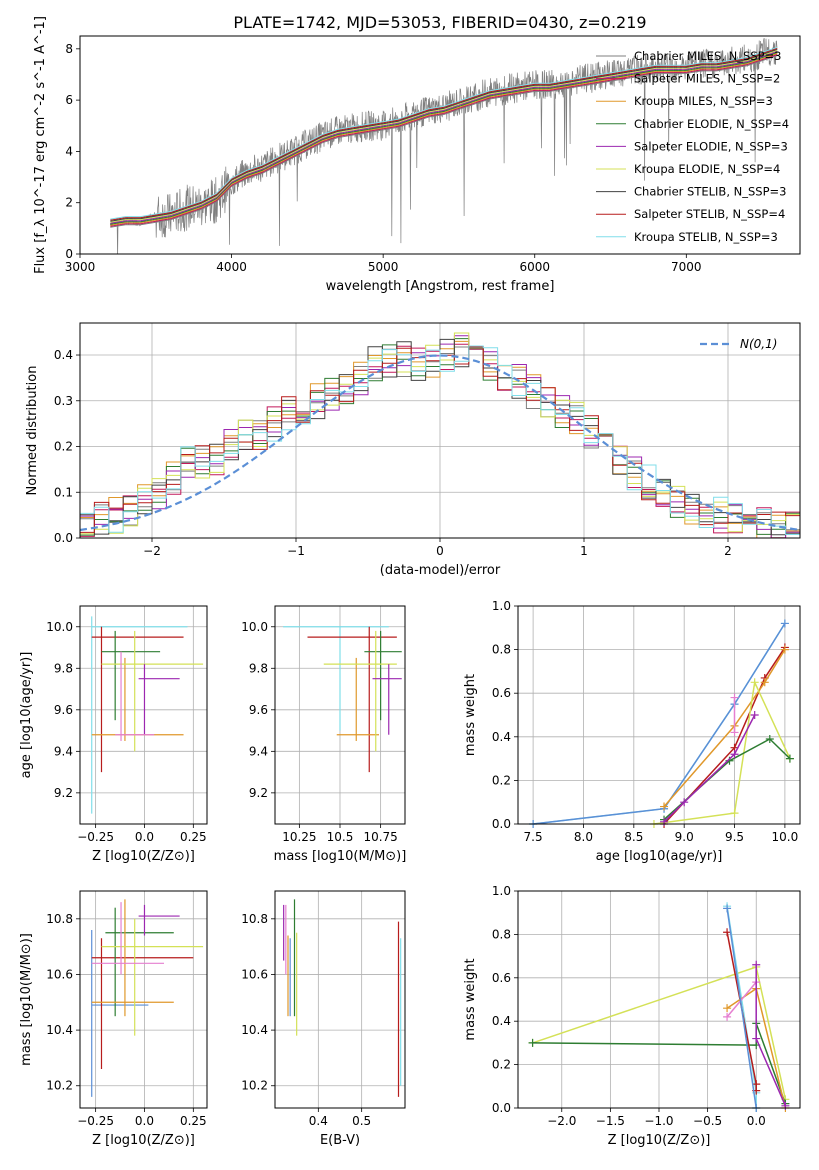 This screenshot has height=1170, width=819. I want to click on y-axis-label: Flux [f_λ 10^-17 erg cm^-2 s^-1 A^-1], so click(40, 145).